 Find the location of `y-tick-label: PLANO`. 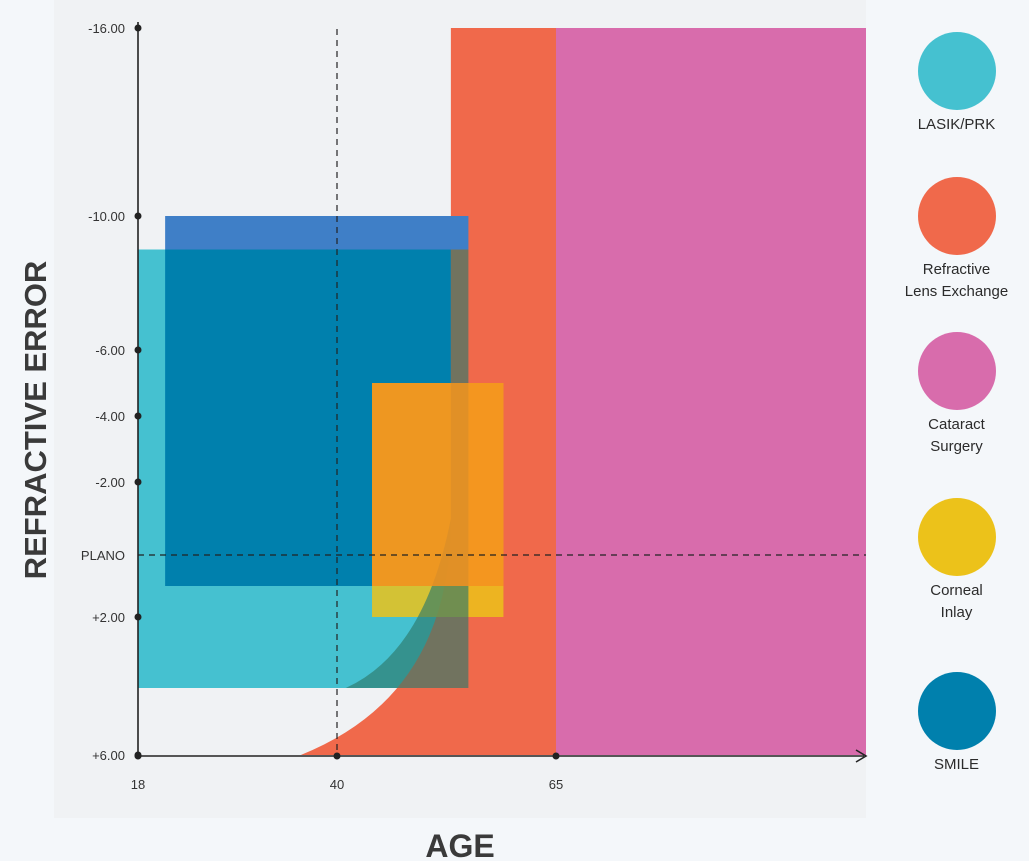

y-tick-label: PLANO is located at coordinates (103, 555).